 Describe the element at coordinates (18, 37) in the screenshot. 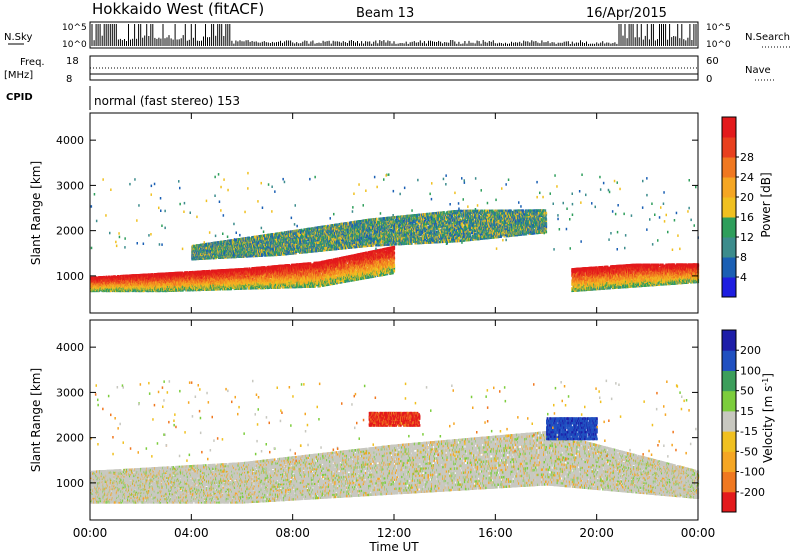

I see `nsky-label: N.Sky` at that location.